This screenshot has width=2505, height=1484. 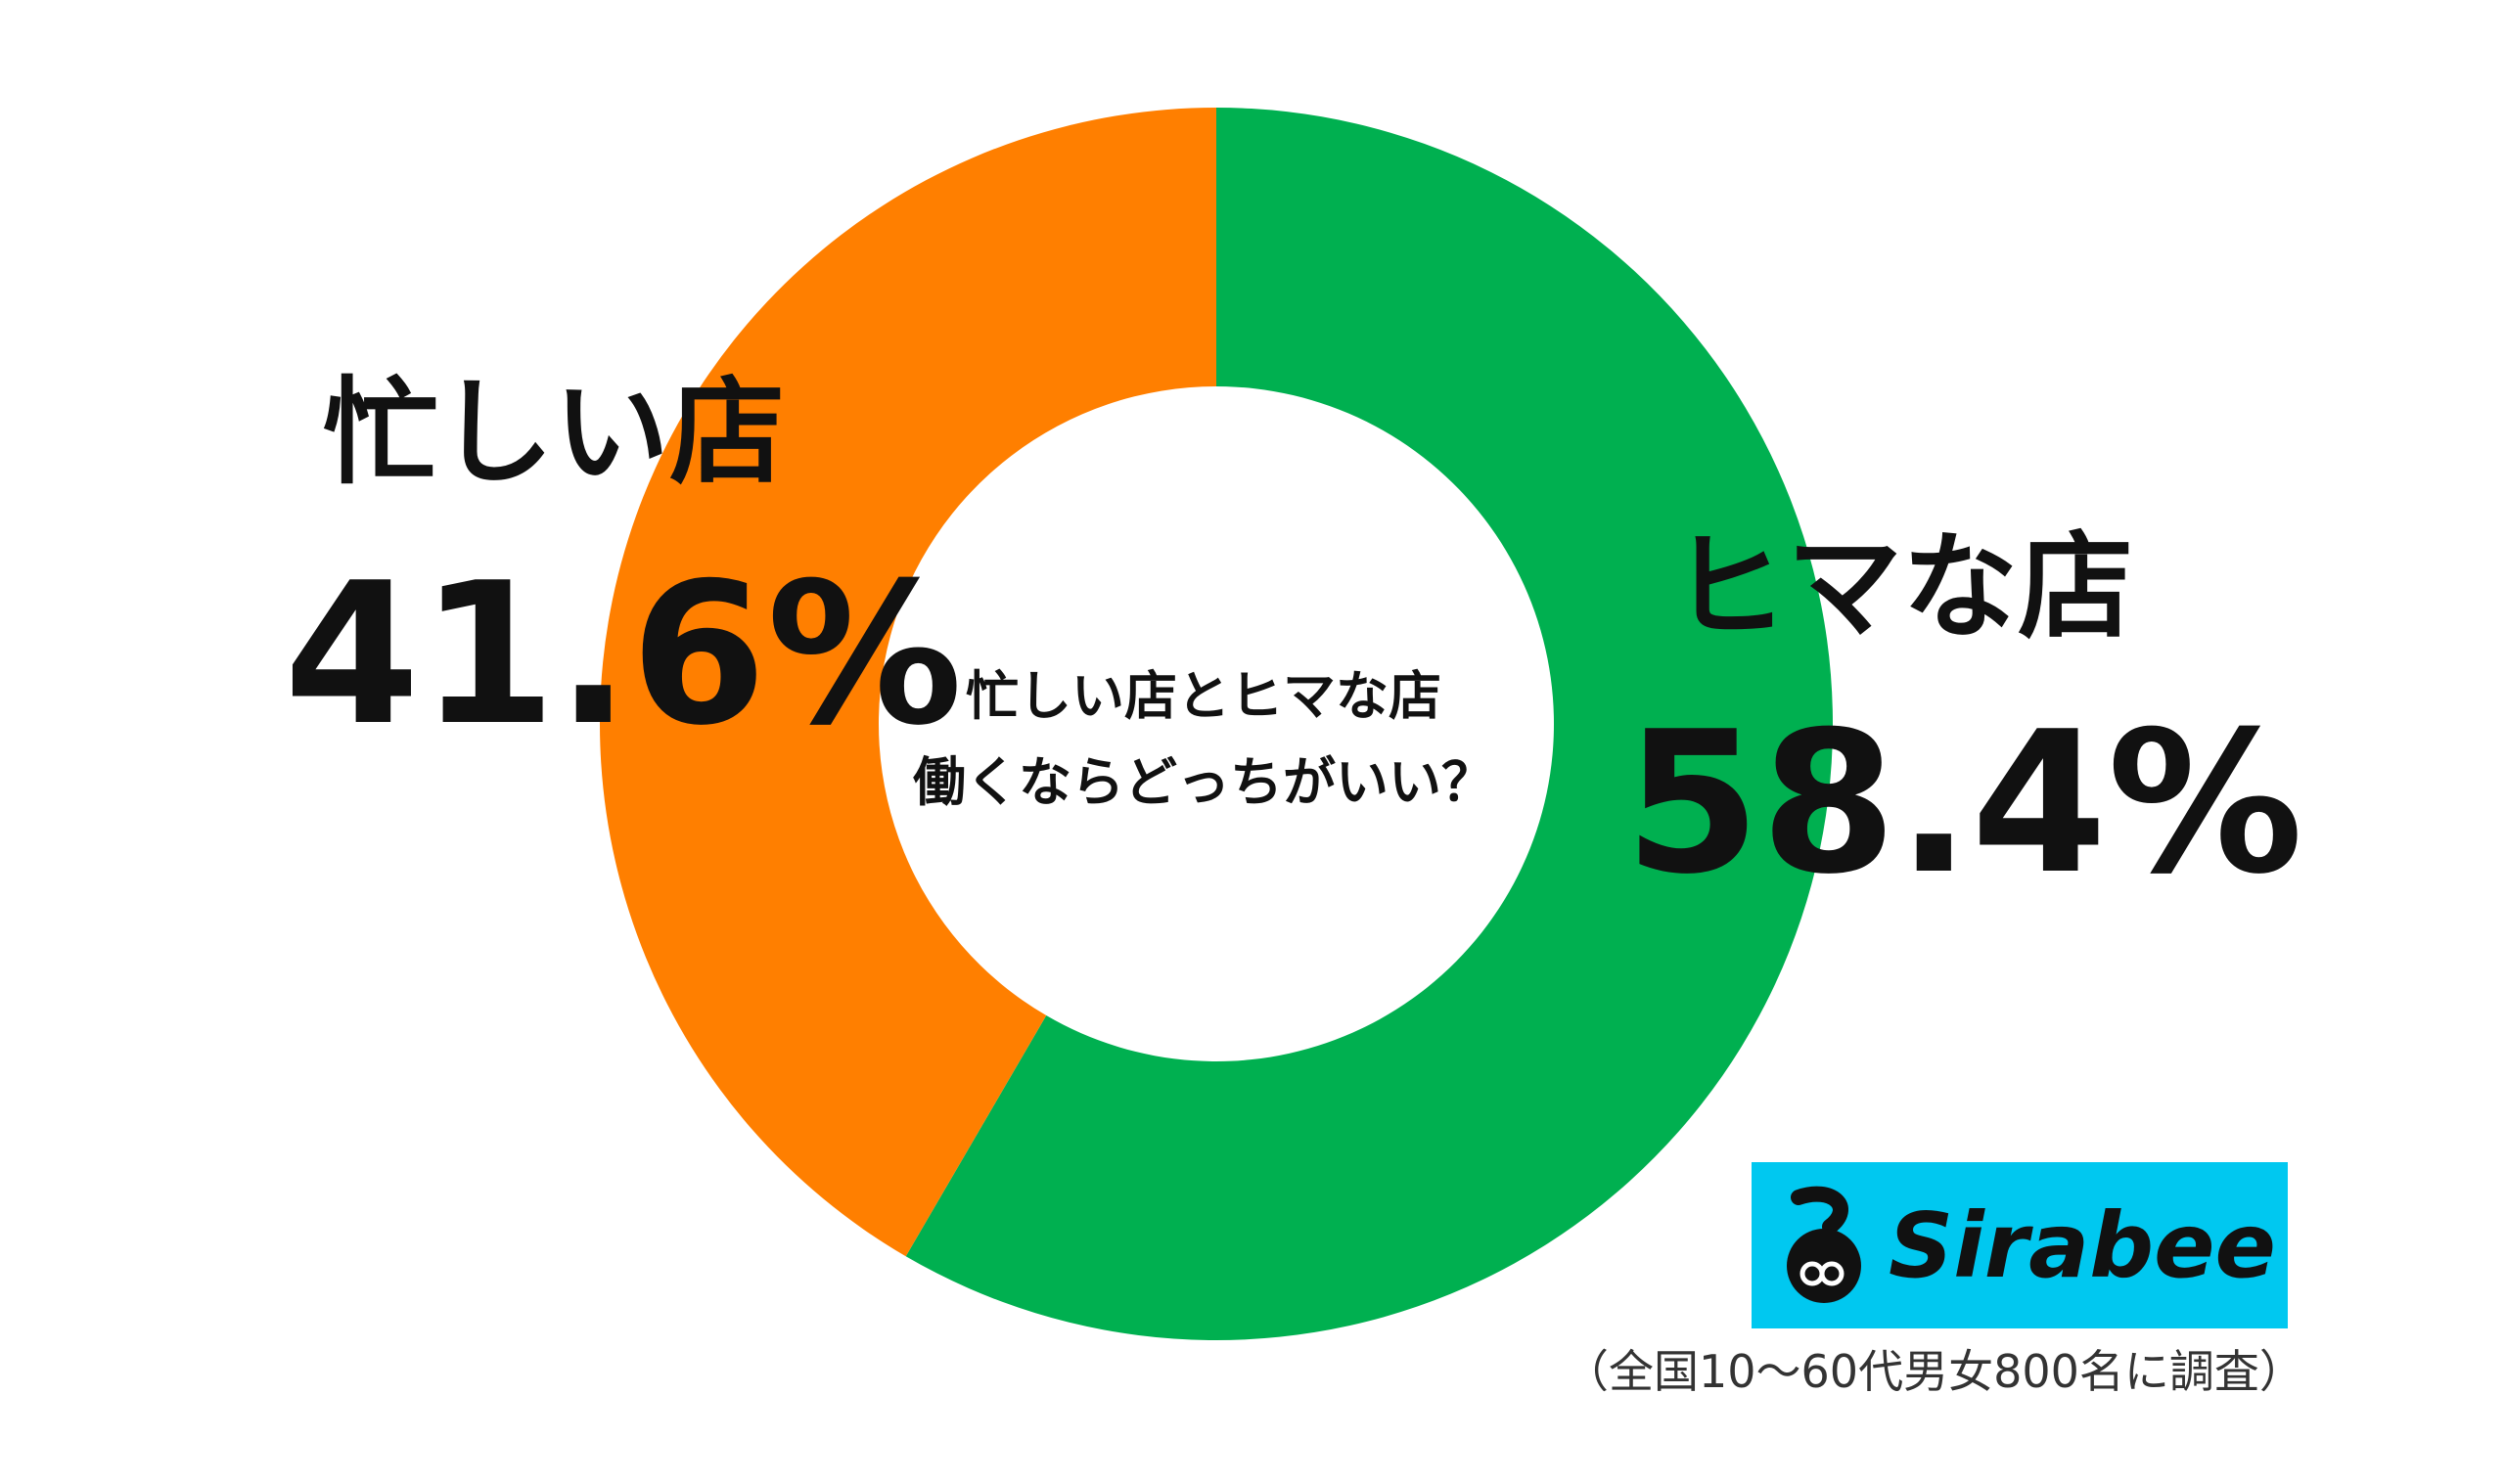 I want to click on slice-label-idle-shop: ヒマな店, so click(x=1902, y=586).